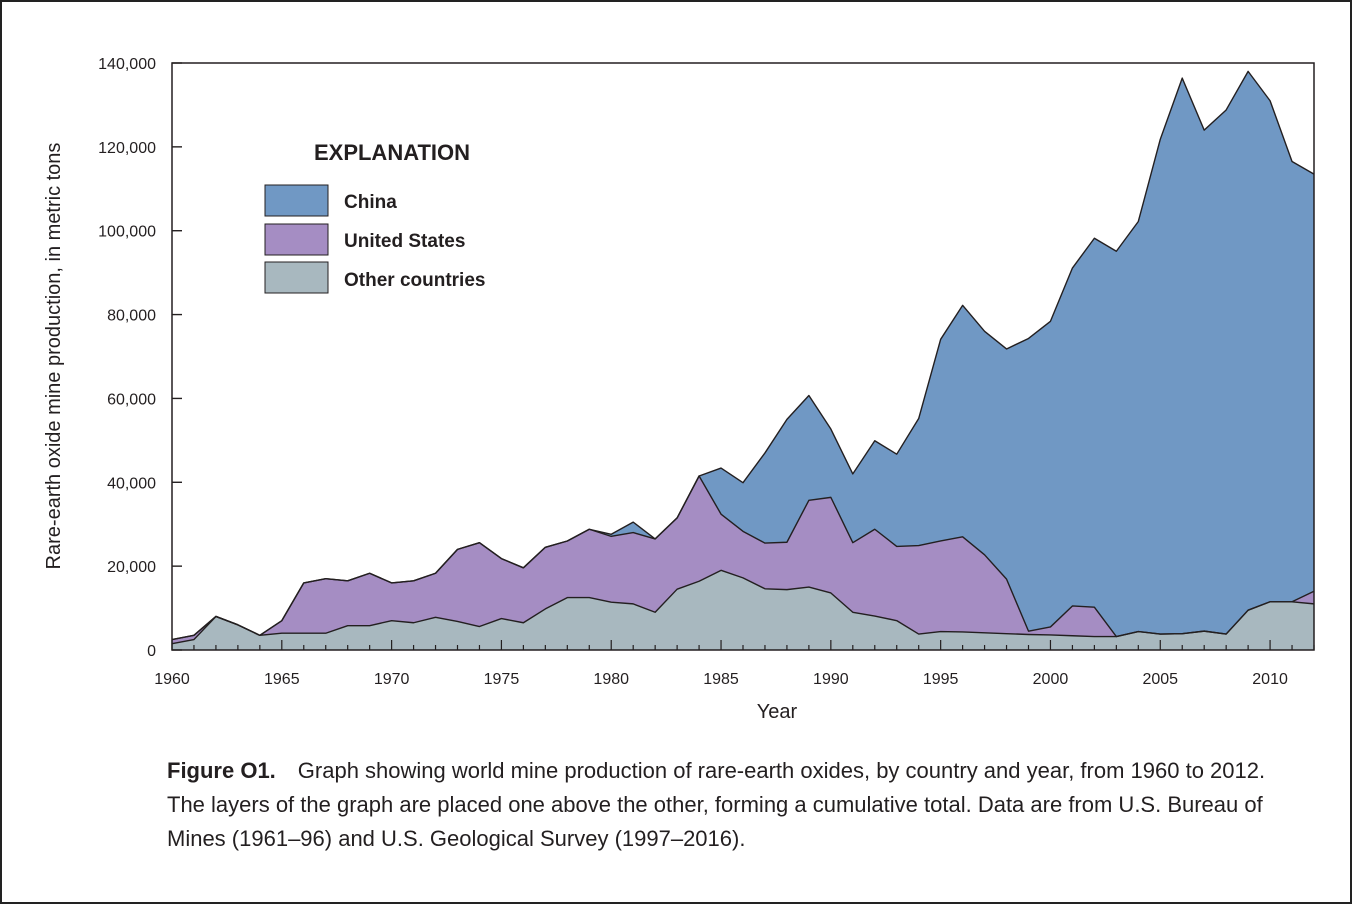 The image size is (1352, 904). What do you see at coordinates (131, 567) in the screenshot?
I see `y-tick-label: 20,000` at bounding box center [131, 567].